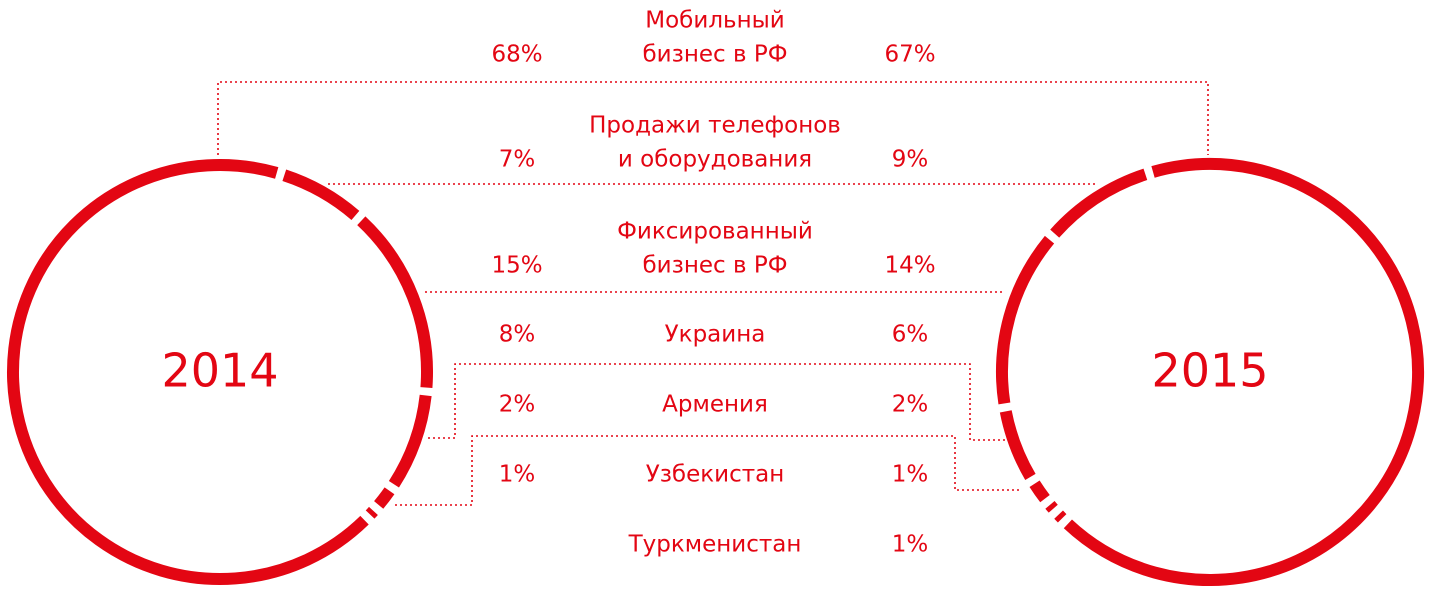  What do you see at coordinates (909, 266) in the screenshot?
I see `value-label: 14%` at bounding box center [909, 266].